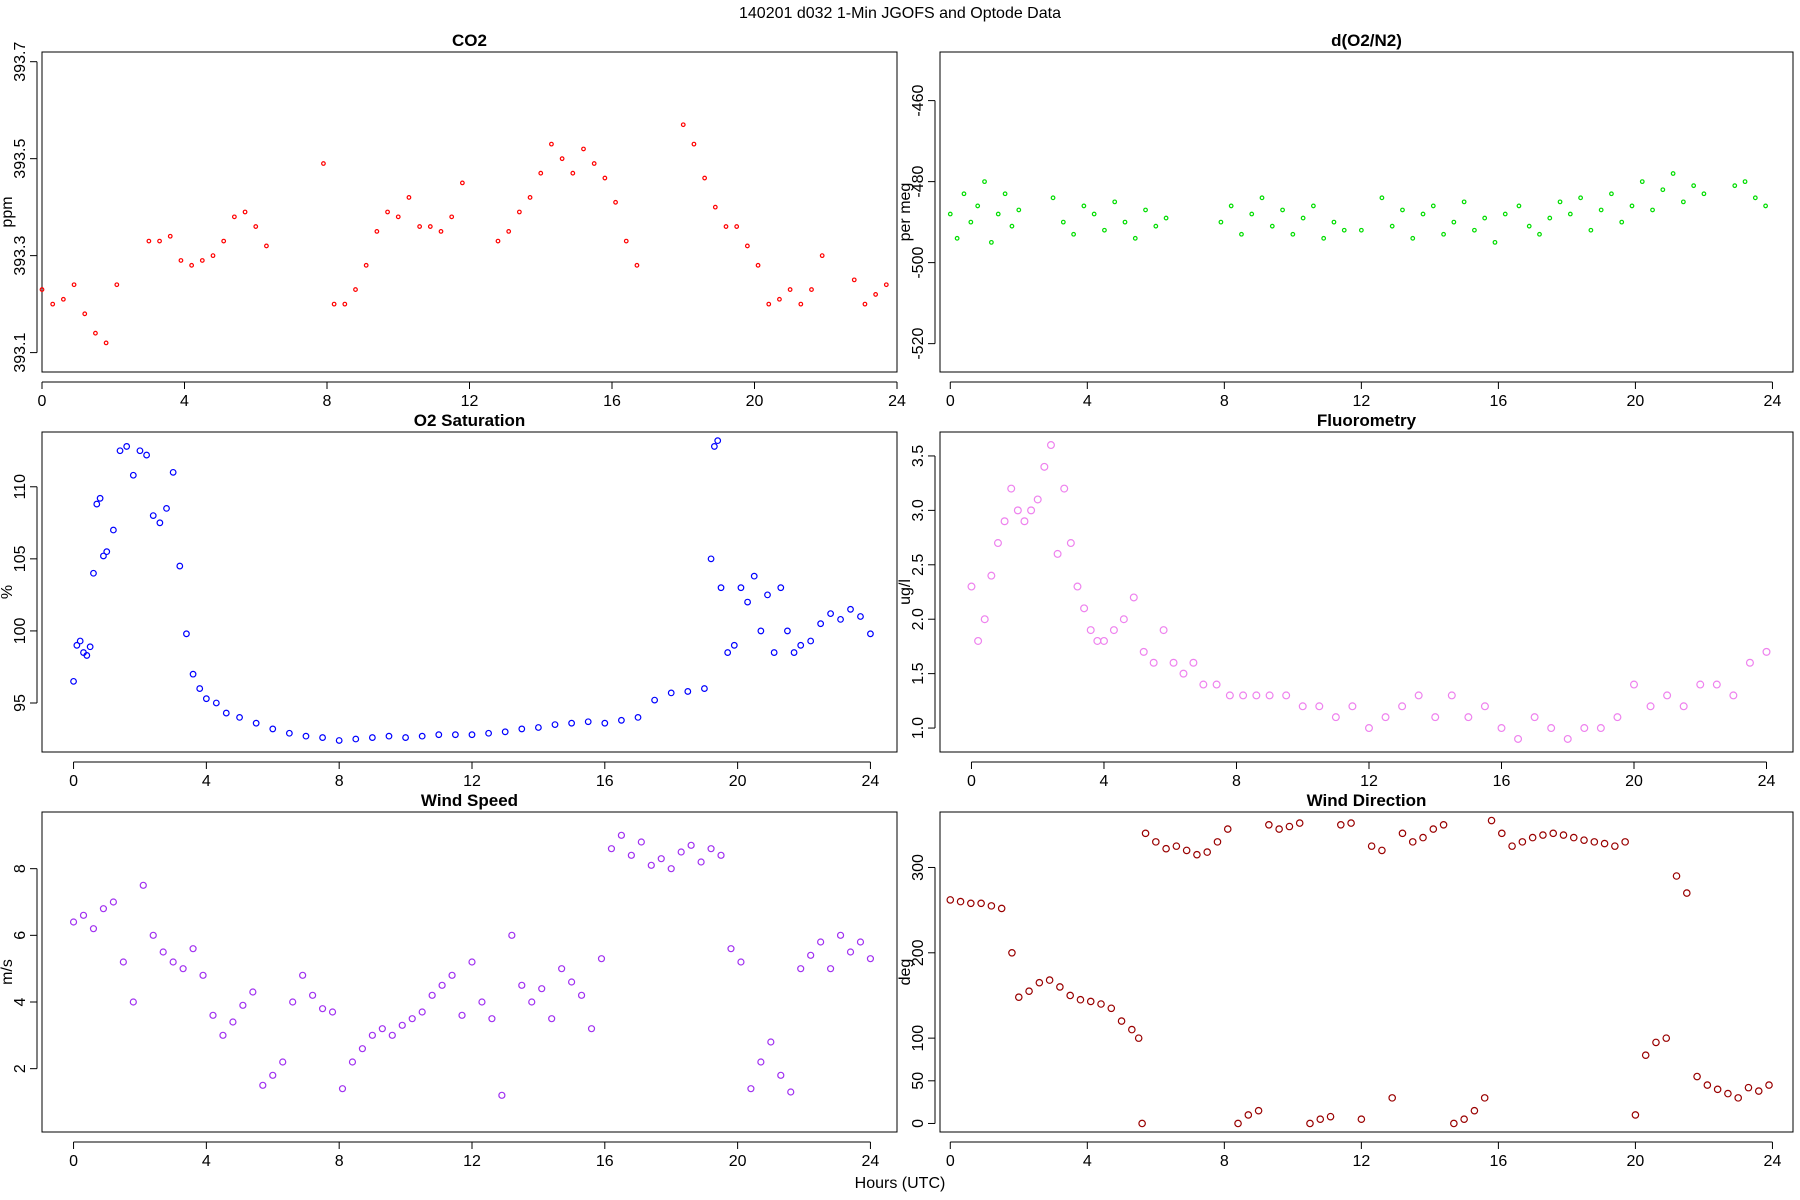  What do you see at coordinates (472, 781) in the screenshot?
I see `x-tick-label: 12` at bounding box center [472, 781].